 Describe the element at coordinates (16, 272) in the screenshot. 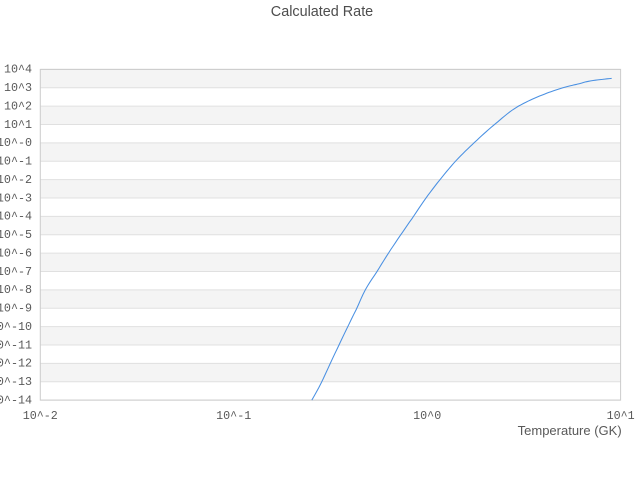

I see `svg-text: 10^-7` at that location.